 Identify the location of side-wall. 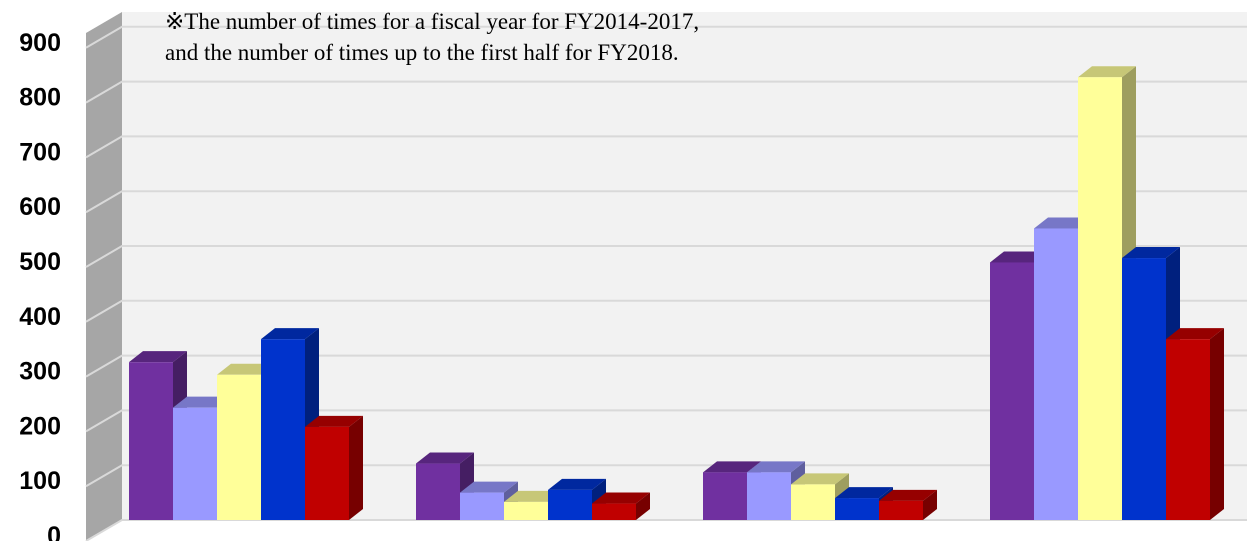
(104, 276).